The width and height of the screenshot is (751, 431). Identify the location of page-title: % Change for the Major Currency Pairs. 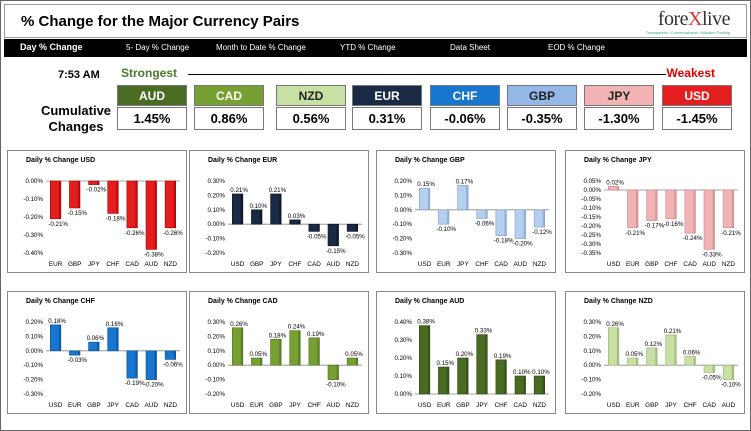
(160, 21).